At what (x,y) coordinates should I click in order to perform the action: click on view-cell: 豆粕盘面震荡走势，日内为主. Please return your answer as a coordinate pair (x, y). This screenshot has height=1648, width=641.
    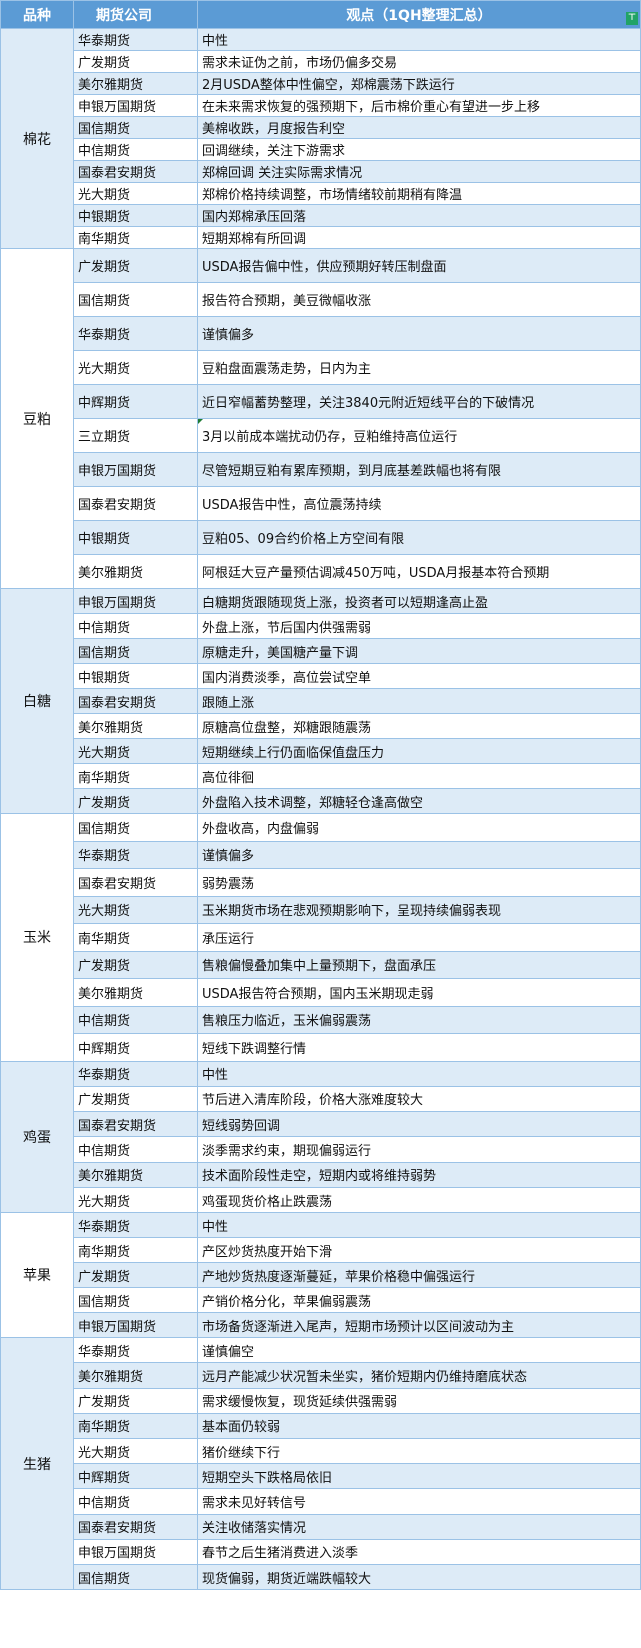
    Looking at the image, I should click on (419, 367).